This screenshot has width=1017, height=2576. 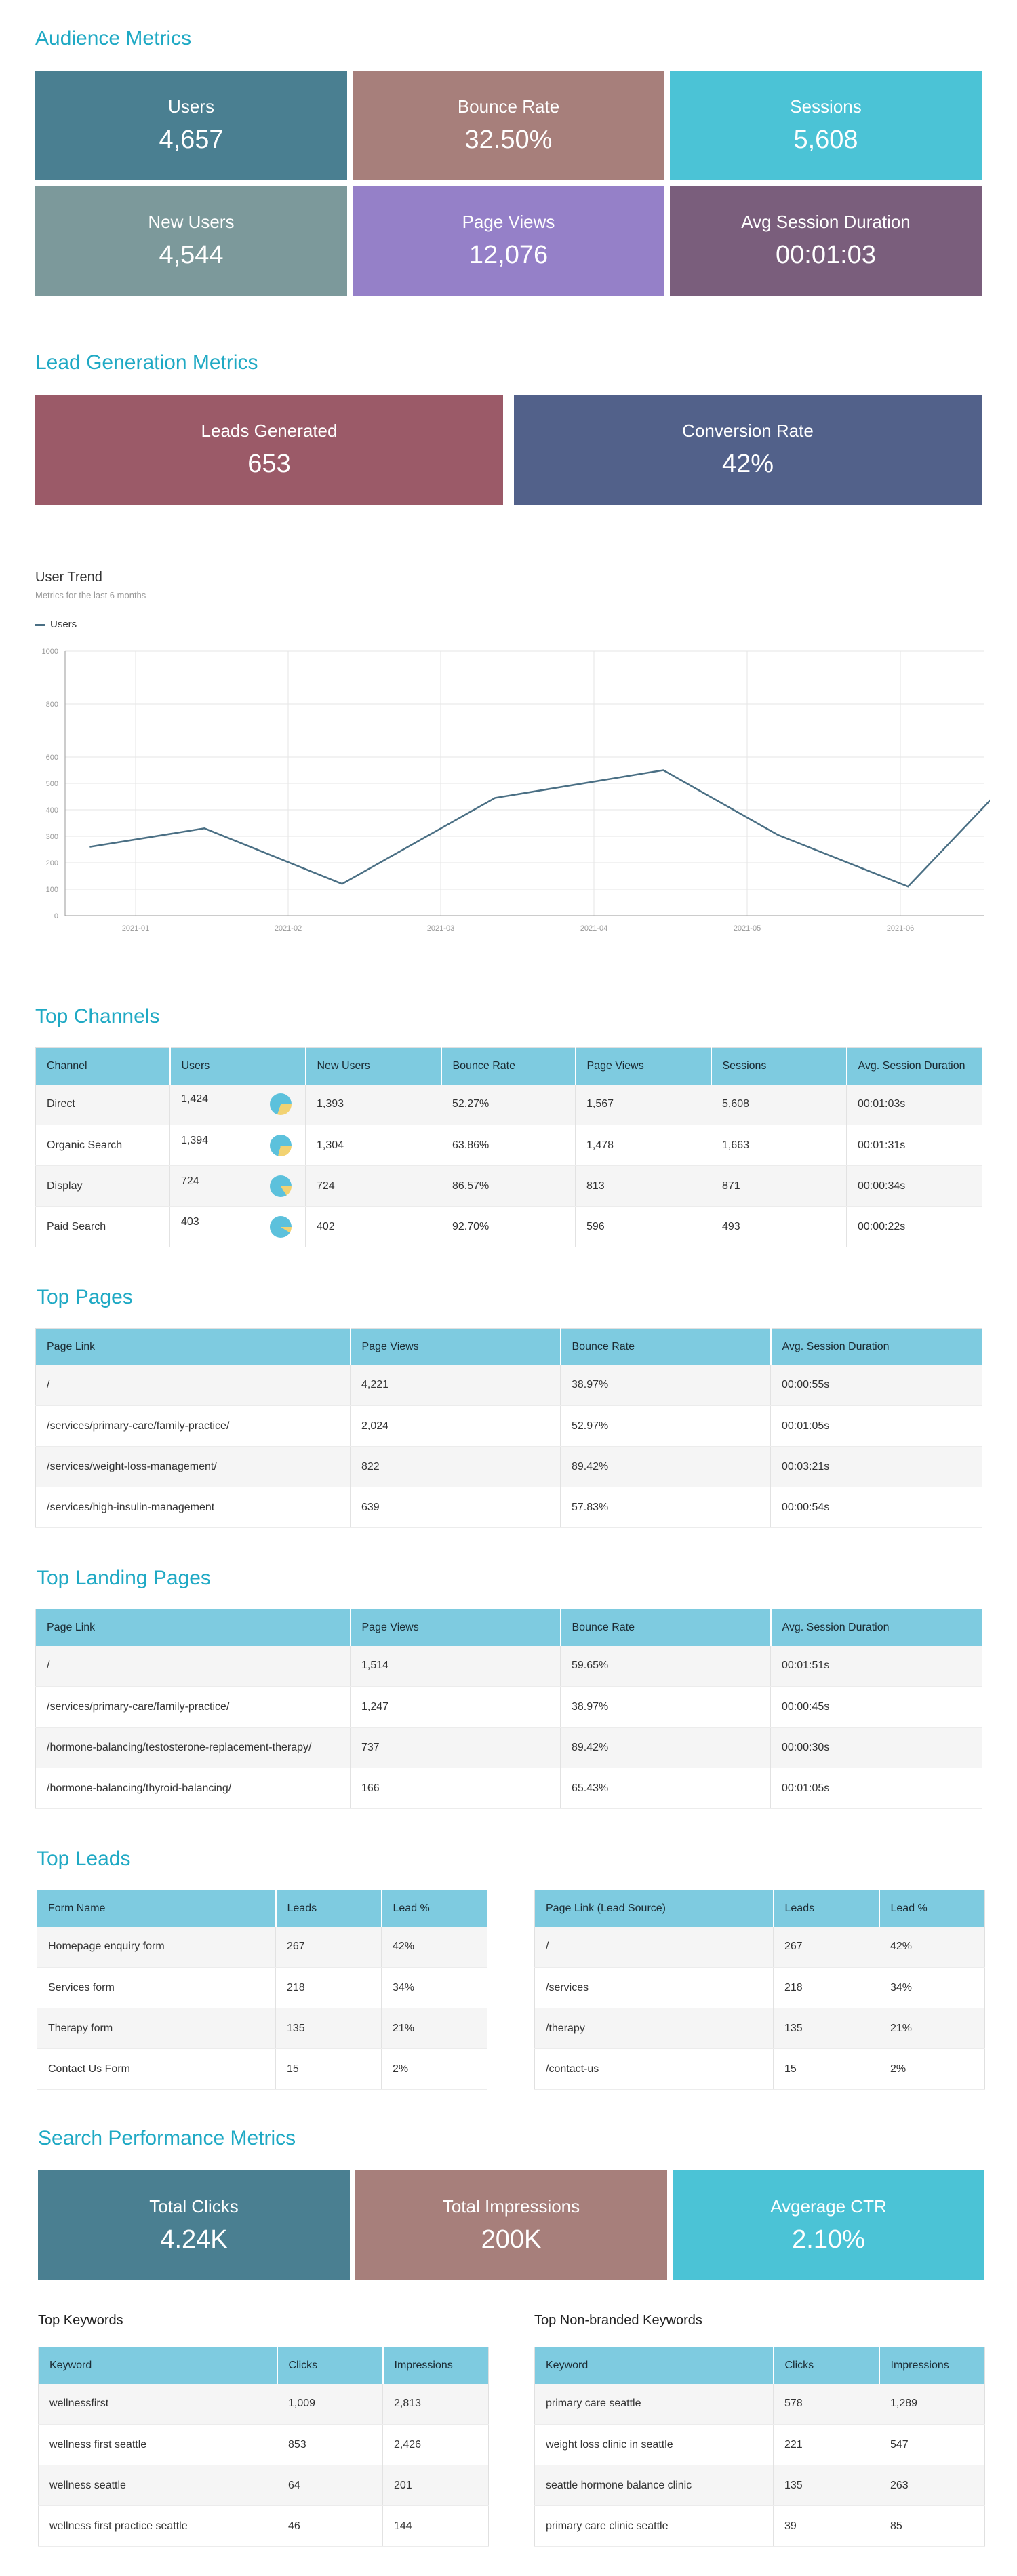 I want to click on cell-text: 38.97%, so click(x=590, y=1706).